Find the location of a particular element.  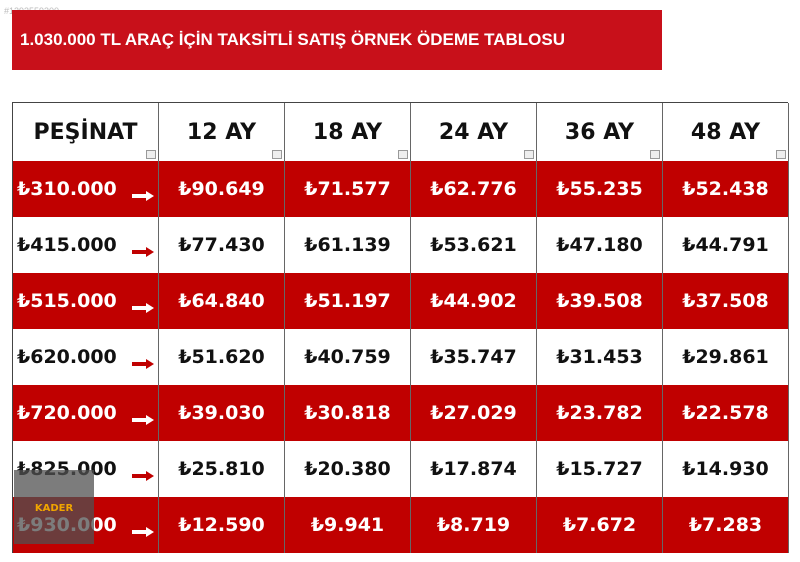

cell-text: ₺37.508 is located at coordinates (725, 301).